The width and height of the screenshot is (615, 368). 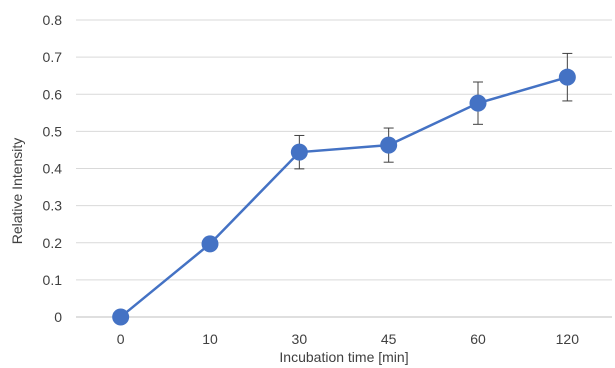 I want to click on y-tick-label: 0.7, so click(x=53, y=57).